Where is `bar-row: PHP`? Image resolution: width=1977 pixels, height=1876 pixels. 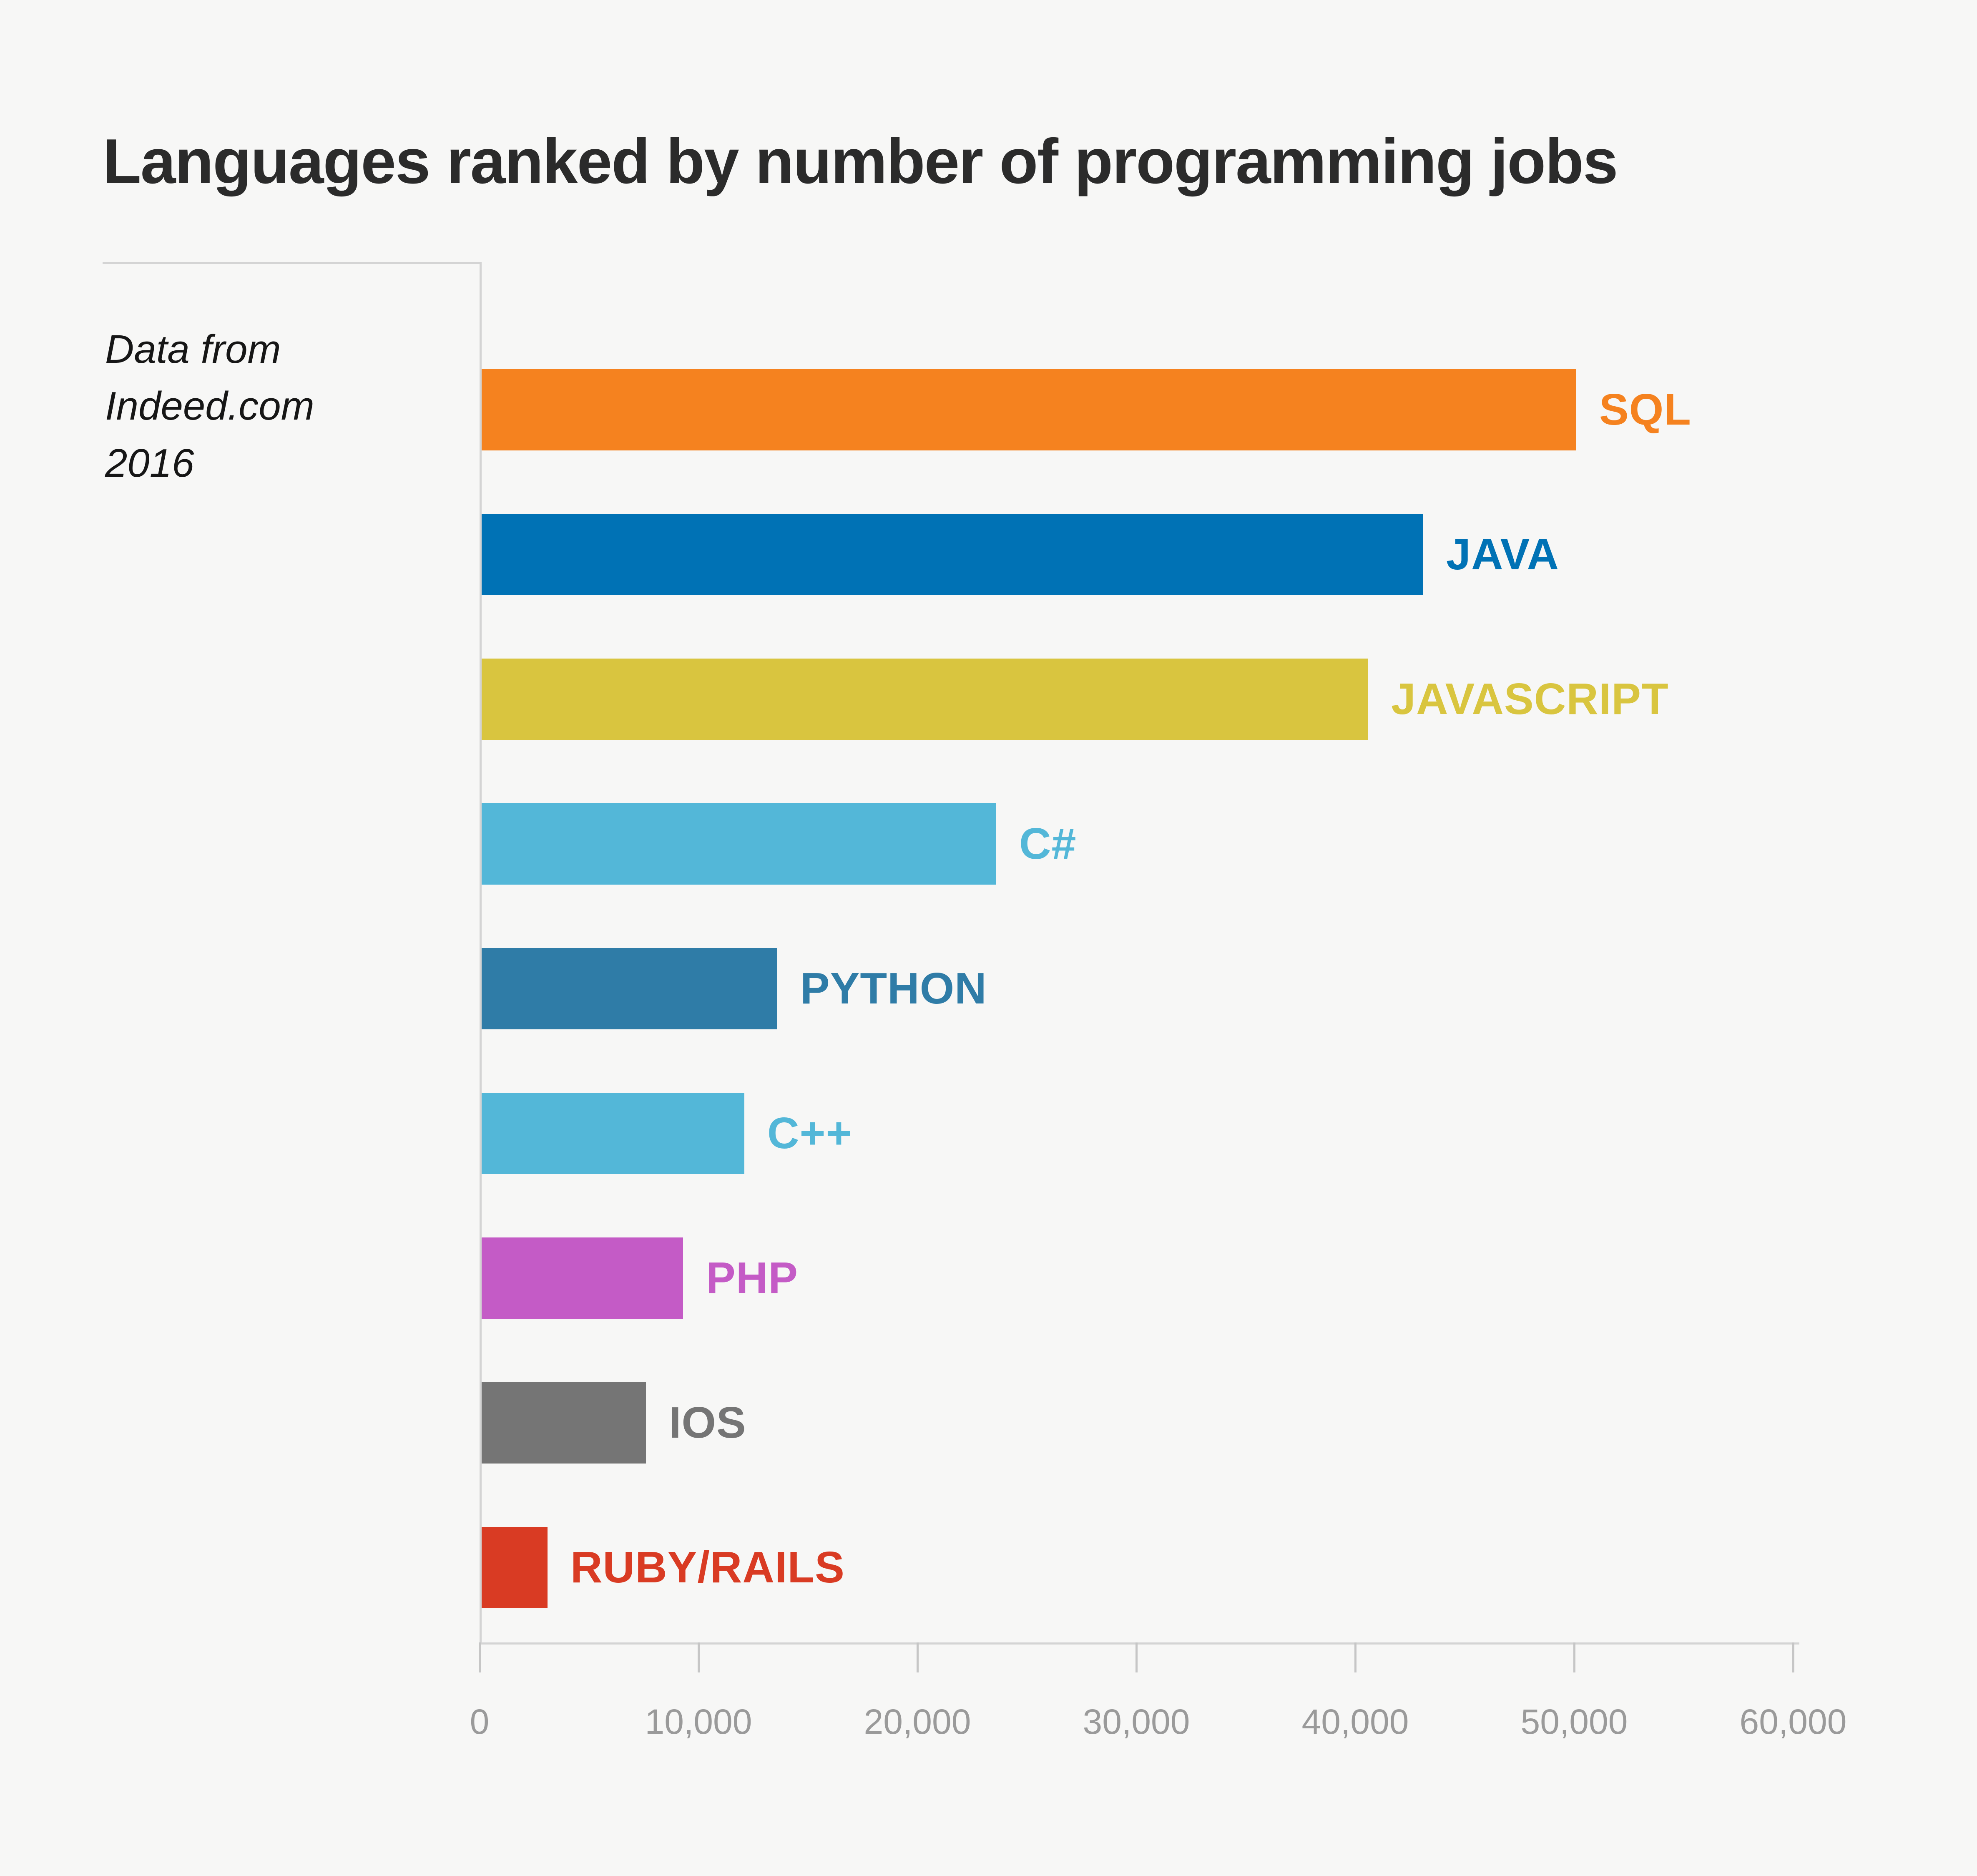 bar-row: PHP is located at coordinates (640, 1278).